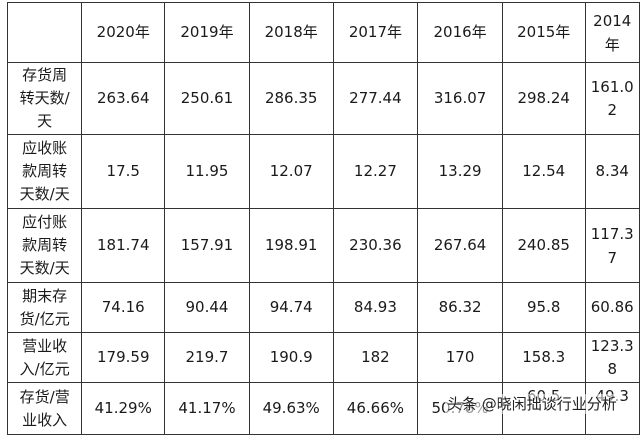 The width and height of the screenshot is (640, 439). What do you see at coordinates (543, 98) in the screenshot?
I see `table-cell: 298.24` at bounding box center [543, 98].